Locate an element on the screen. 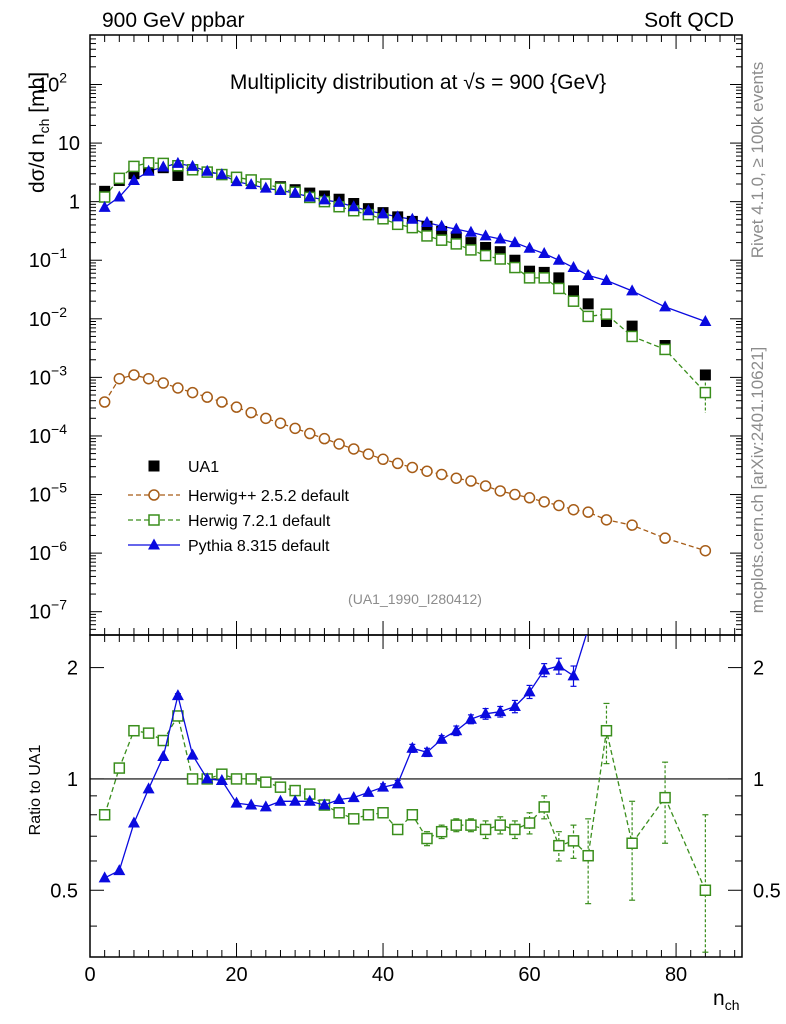 This screenshot has width=786, height=1024. y-tick-label-main: 10⁻⁷ is located at coordinates (48, 610).